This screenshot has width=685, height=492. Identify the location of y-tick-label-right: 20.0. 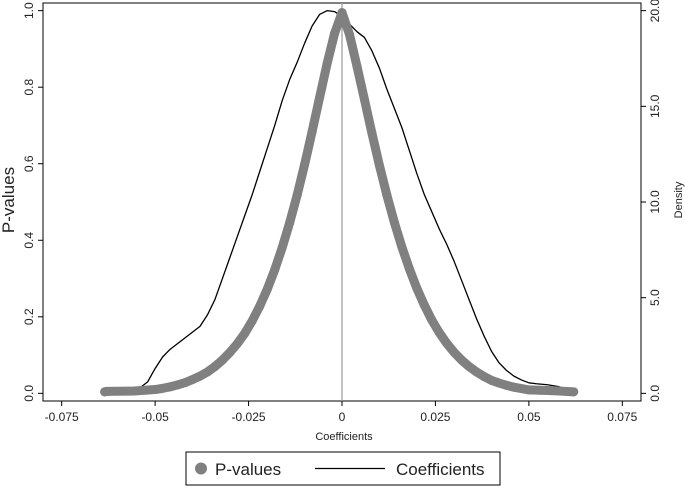
(655, 11).